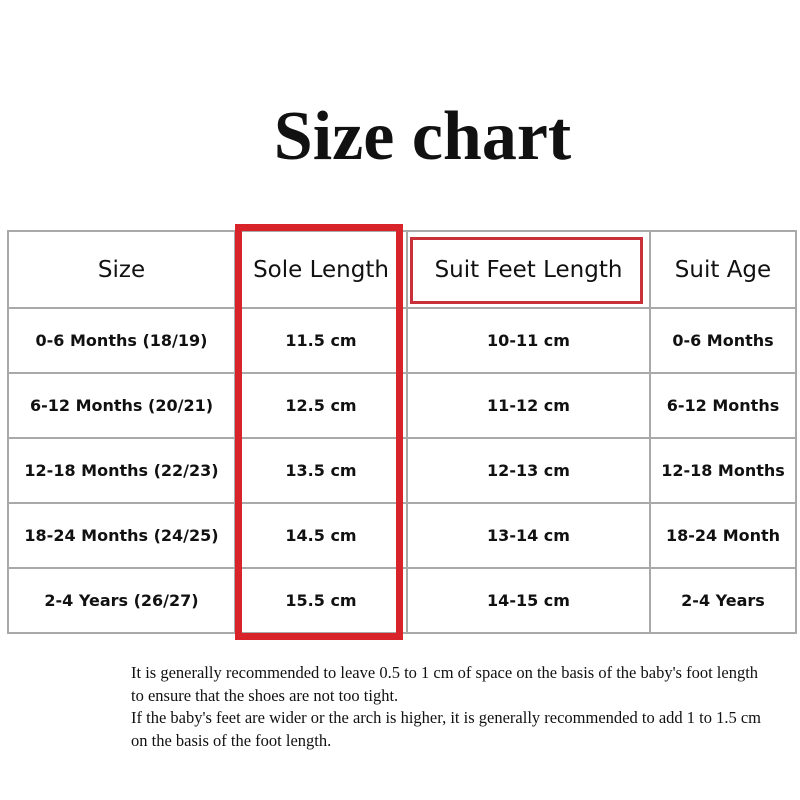  I want to click on header-suit-age: Suit Age, so click(723, 269).